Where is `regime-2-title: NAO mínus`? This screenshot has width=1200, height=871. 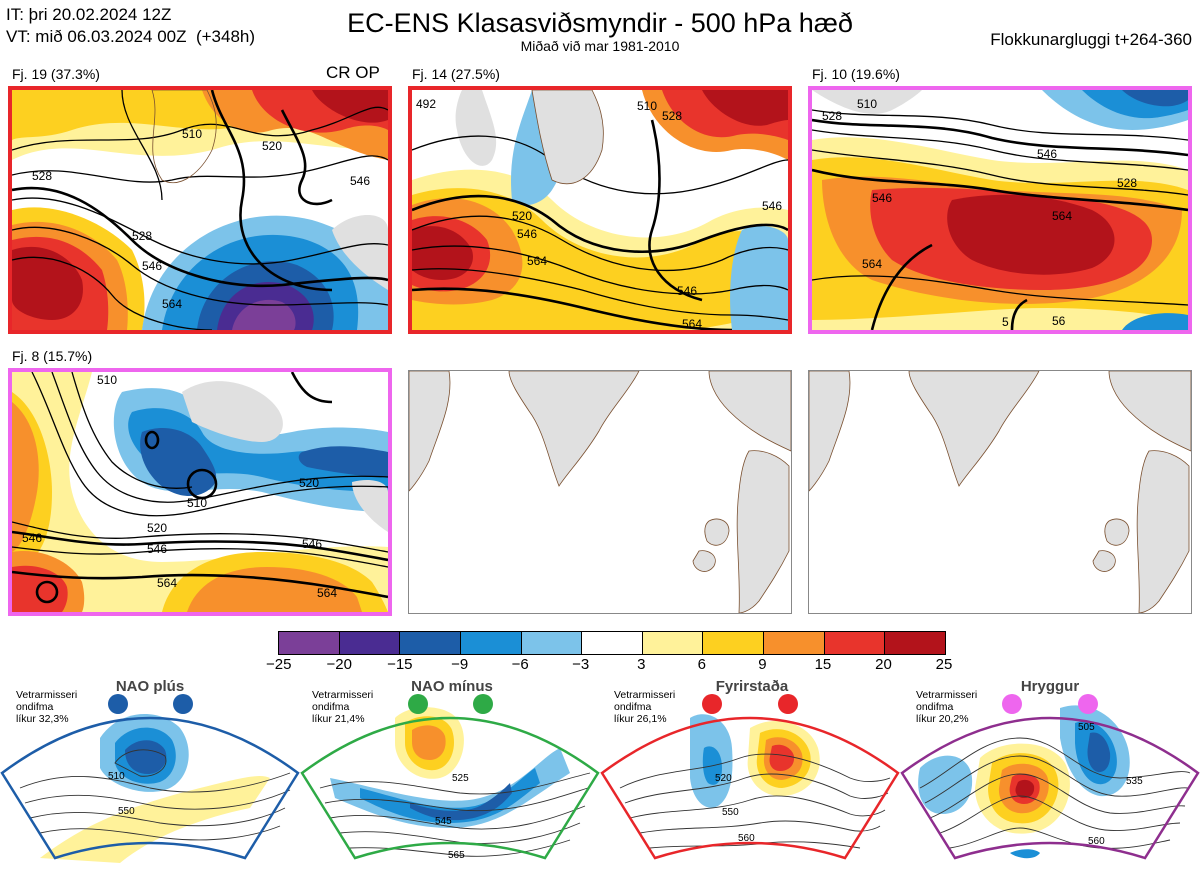 regime-2-title: NAO mínus is located at coordinates (452, 686).